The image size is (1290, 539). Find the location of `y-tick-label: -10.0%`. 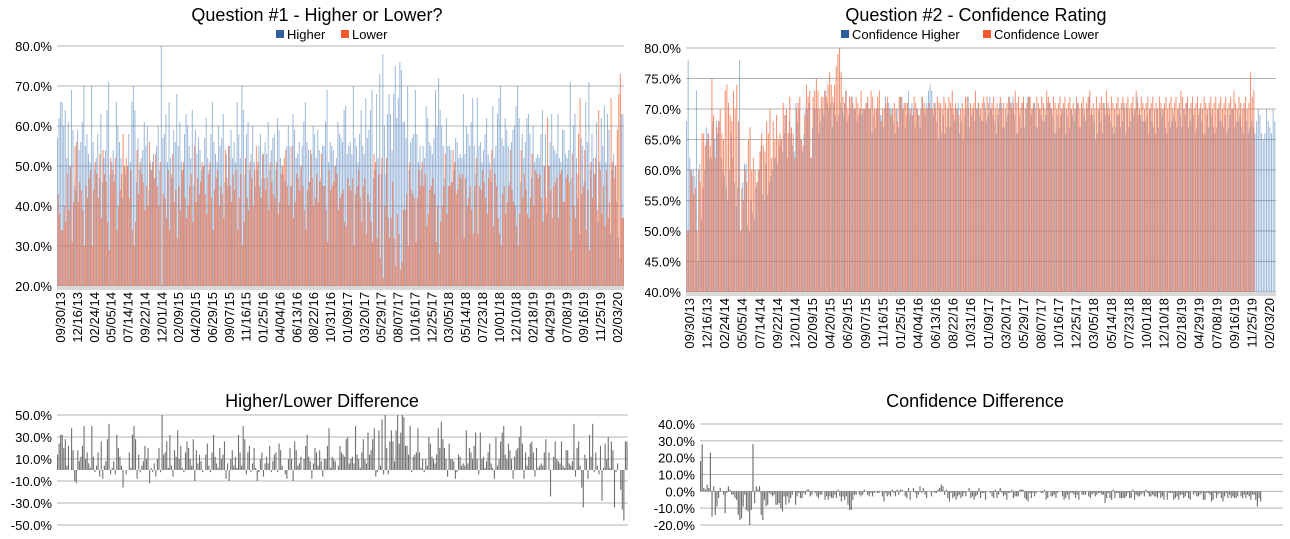

y-tick-label: -10.0% is located at coordinates (675, 508).